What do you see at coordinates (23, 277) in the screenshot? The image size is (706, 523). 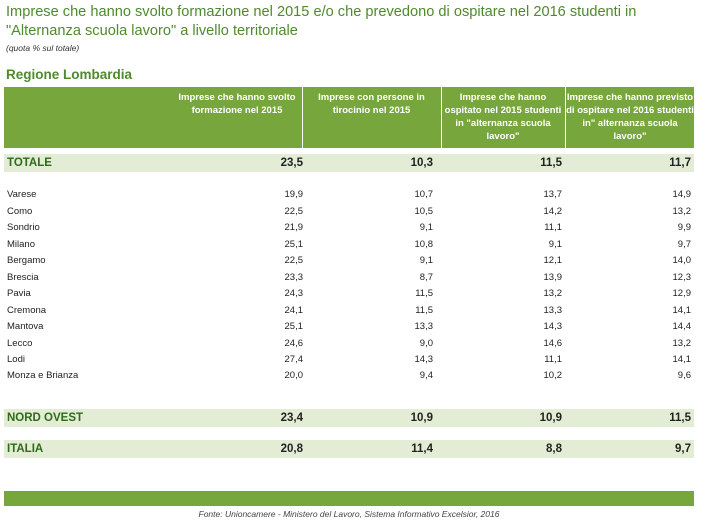 I see `row-label: Brescia` at bounding box center [23, 277].